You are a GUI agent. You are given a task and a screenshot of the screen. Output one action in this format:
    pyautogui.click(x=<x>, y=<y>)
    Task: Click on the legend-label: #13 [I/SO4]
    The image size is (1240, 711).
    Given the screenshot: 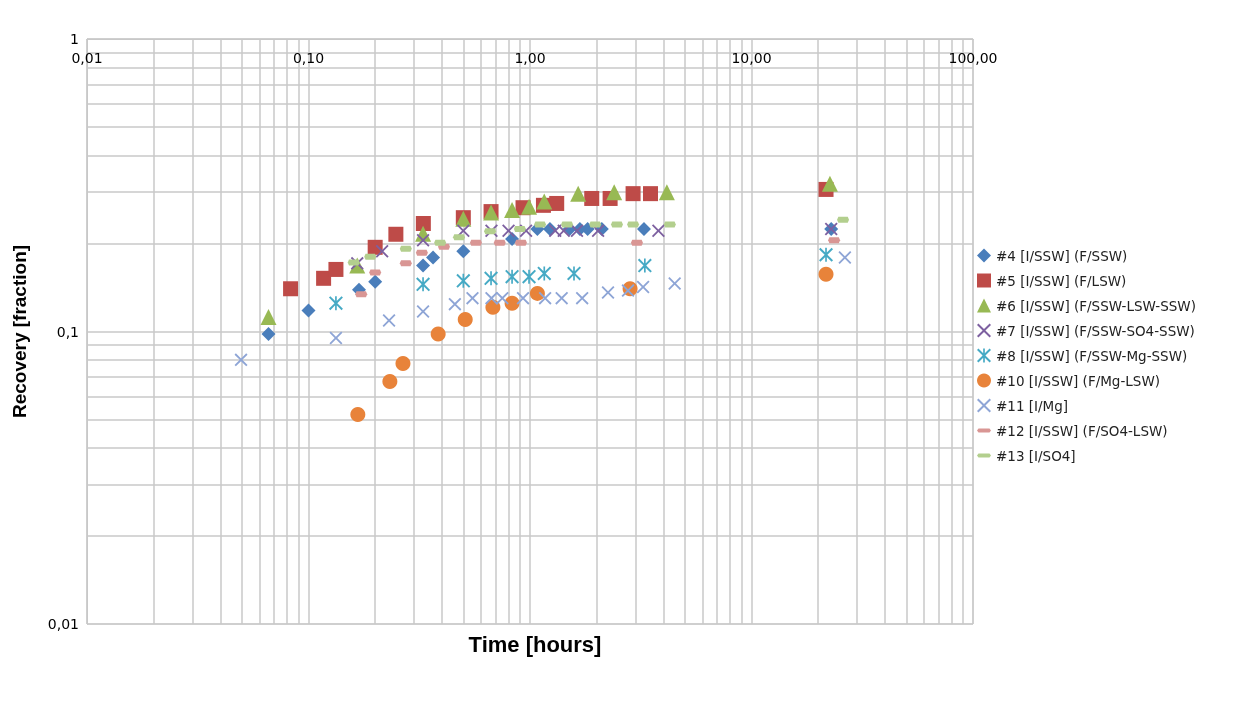 What is the action you would take?
    pyautogui.click(x=1036, y=455)
    